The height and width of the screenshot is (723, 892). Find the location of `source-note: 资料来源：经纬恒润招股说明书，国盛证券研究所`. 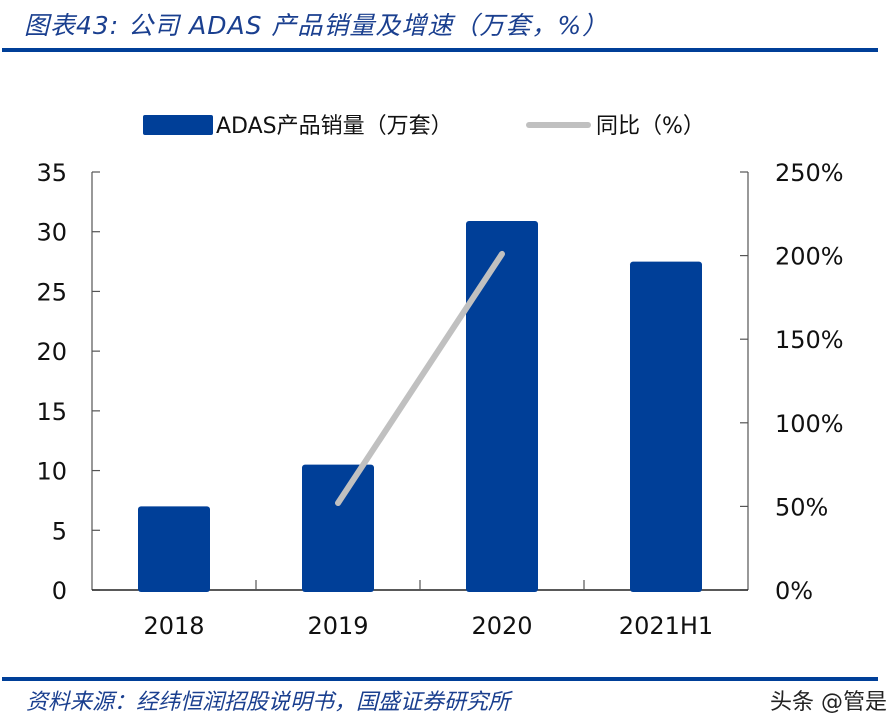

source-note: 资料来源：经纬恒润招股说明书，国盛证券研究所 is located at coordinates (268, 702).